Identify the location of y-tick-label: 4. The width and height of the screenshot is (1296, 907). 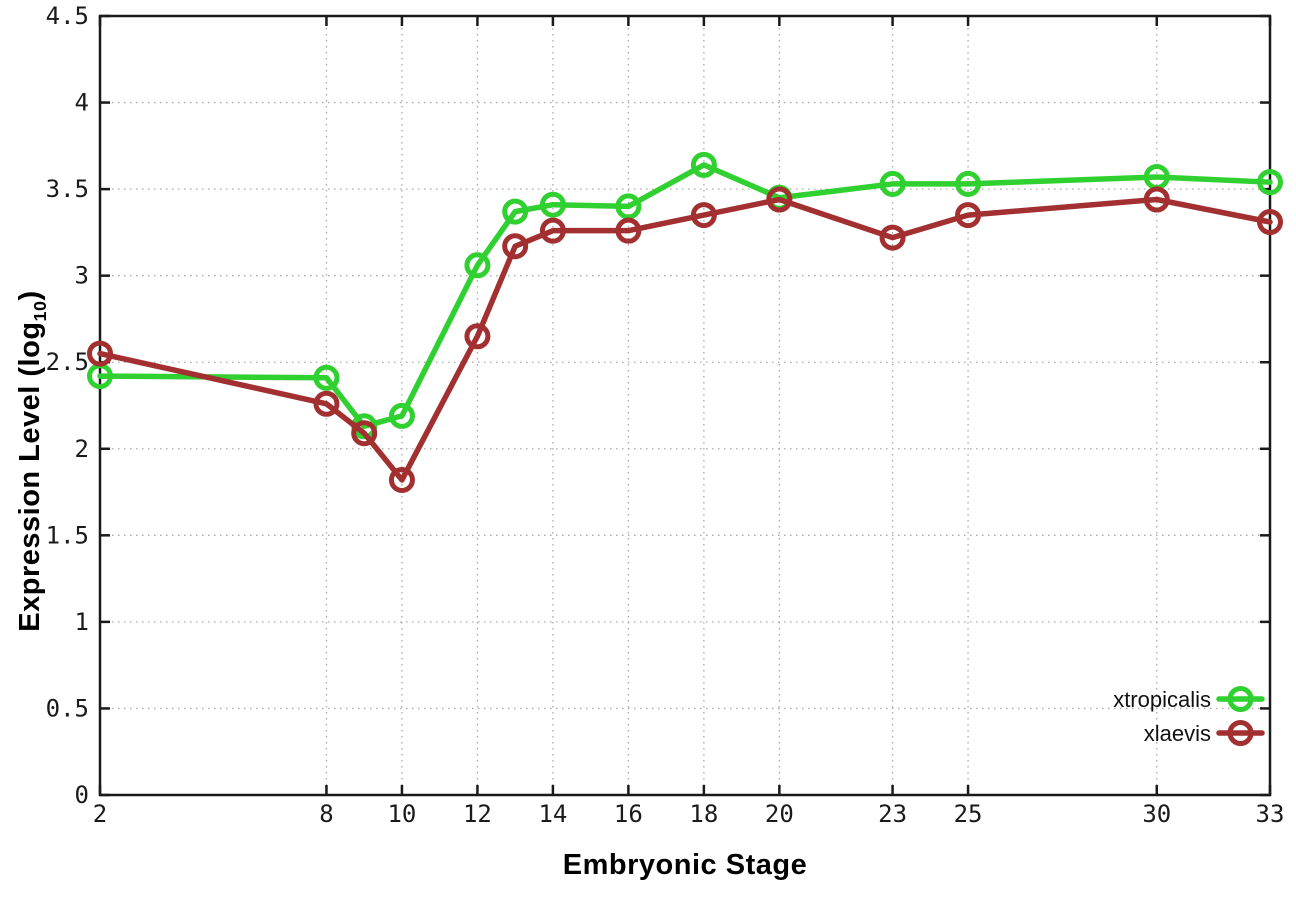
(82, 103).